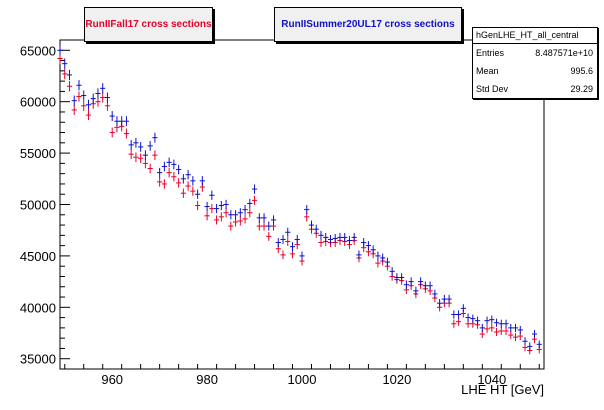 This screenshot has height=410, width=604. What do you see at coordinates (535, 36) in the screenshot?
I see `stats-title: hGenLHE_HT_all_central` at bounding box center [535, 36].